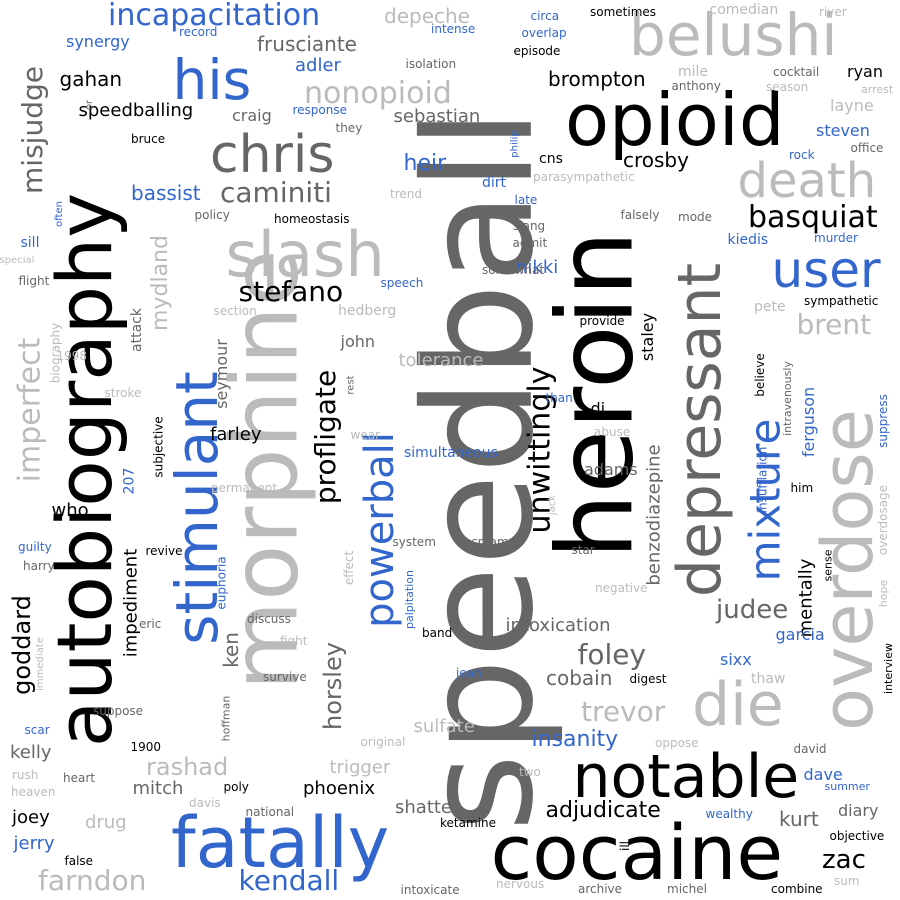 The width and height of the screenshot is (900, 900). Describe the element at coordinates (693, 72) in the screenshot. I see `word-mile: mile` at that location.